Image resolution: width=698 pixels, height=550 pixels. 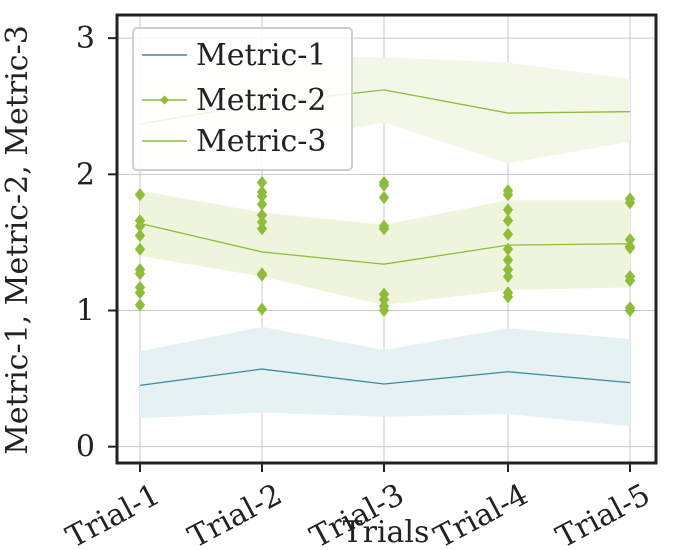 I want to click on y-axis-label: Metric-1, Metric-2, Metric-3, so click(x=17, y=240).